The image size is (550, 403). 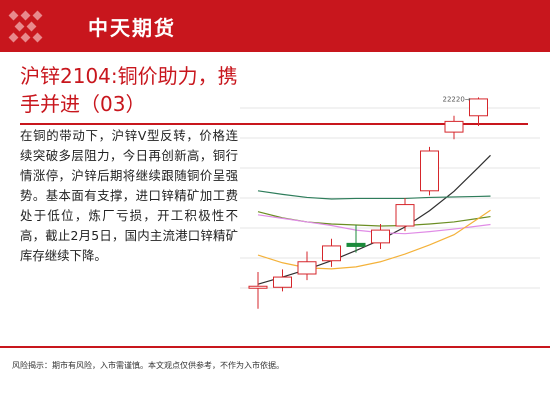 I want to click on page-title: 沪锌2104:铜价助力，携手并进（03）, so click(x=129, y=90).